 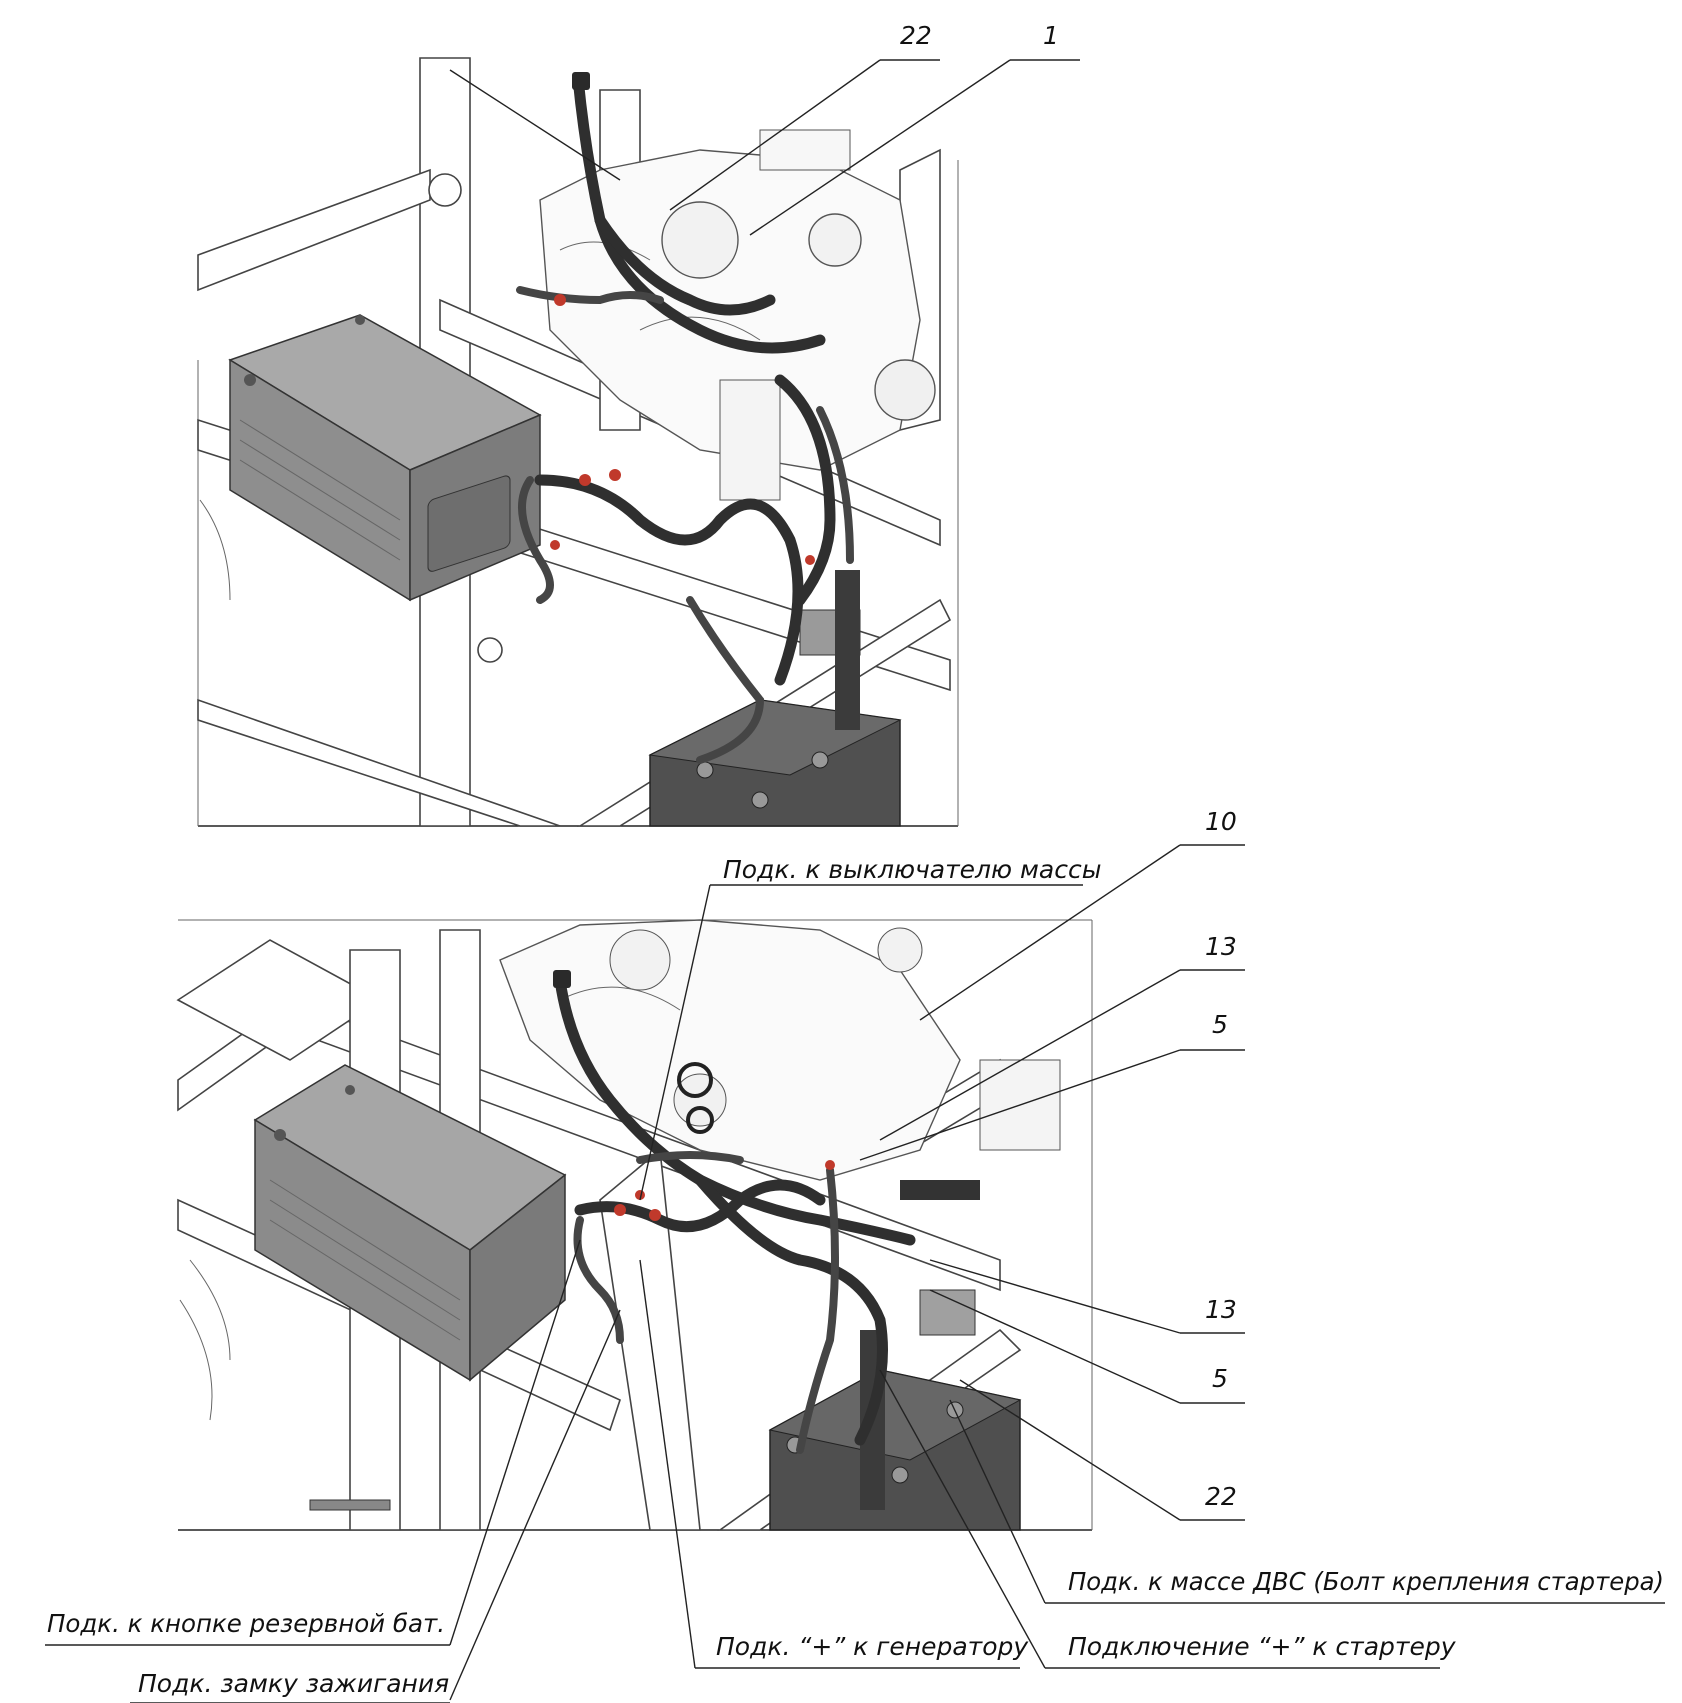 I want to click on callout-b-13a: 13, so click(x=1221, y=946).